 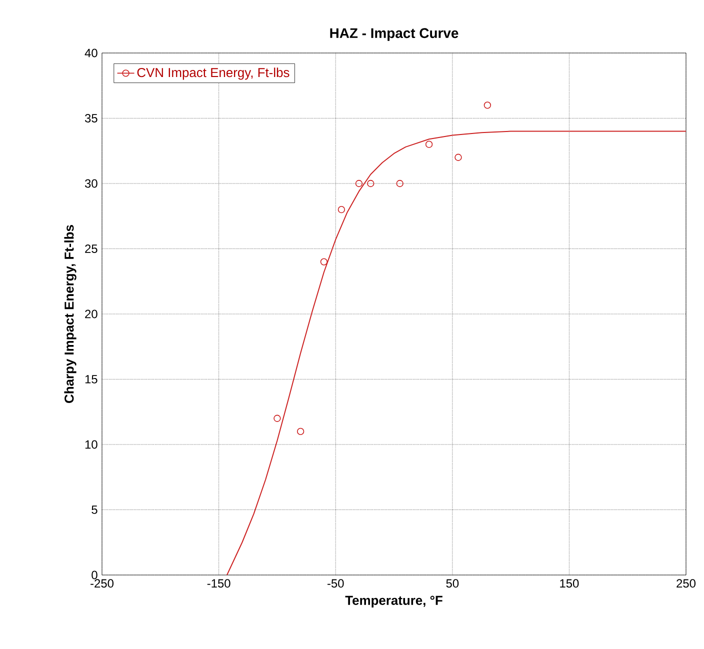 I want to click on y-tick-label: 5, so click(x=95, y=510).